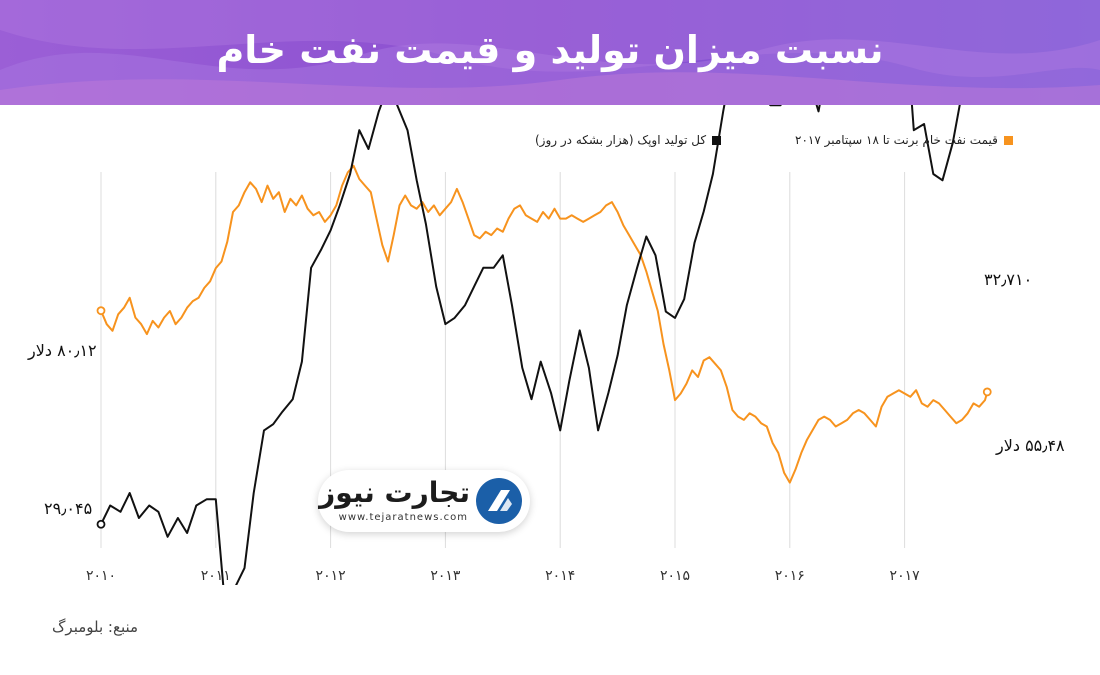  What do you see at coordinates (62, 350) in the screenshot?
I see `brent-start-label: ۸۰٫۱۲ دلار` at bounding box center [62, 350].